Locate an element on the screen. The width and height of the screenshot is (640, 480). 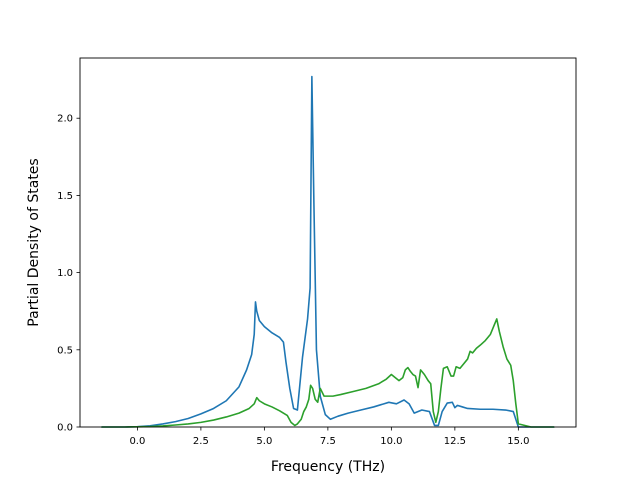
y-axis-ticks: 0.0 0.5 1.0 1.5 2.0 is located at coordinates (68, 274).